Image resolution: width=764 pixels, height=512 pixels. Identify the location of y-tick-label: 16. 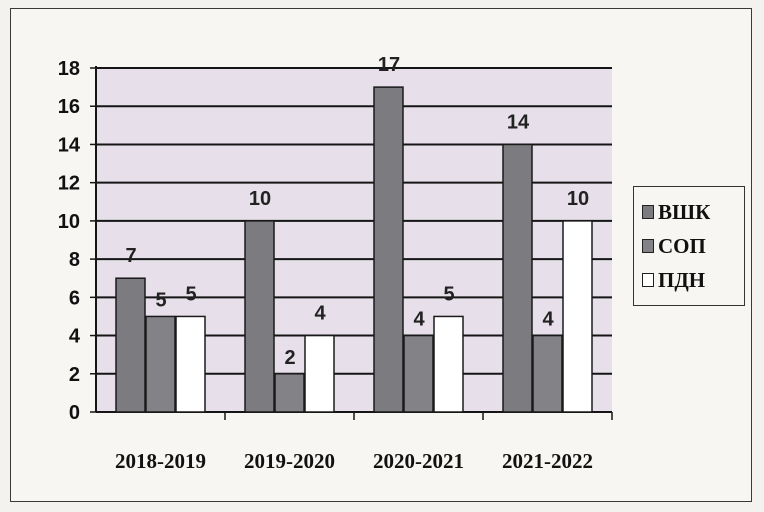
(69, 107).